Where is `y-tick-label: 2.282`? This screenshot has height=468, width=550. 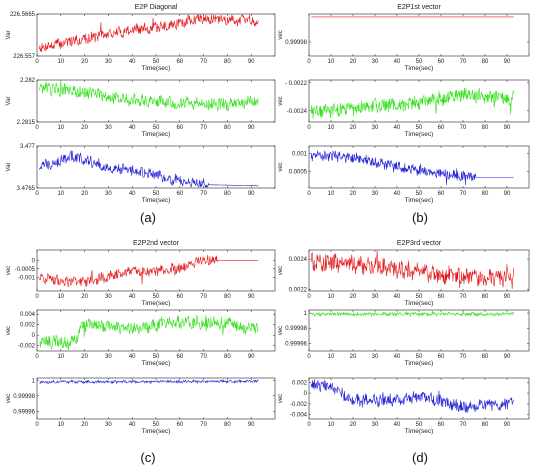
y-tick-label: 2.282 is located at coordinates (28, 81).